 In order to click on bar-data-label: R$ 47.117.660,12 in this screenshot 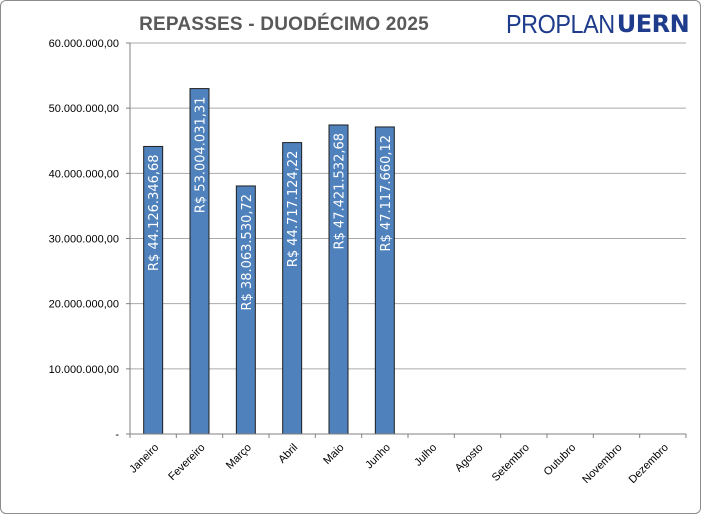, I will do `click(386, 193)`.